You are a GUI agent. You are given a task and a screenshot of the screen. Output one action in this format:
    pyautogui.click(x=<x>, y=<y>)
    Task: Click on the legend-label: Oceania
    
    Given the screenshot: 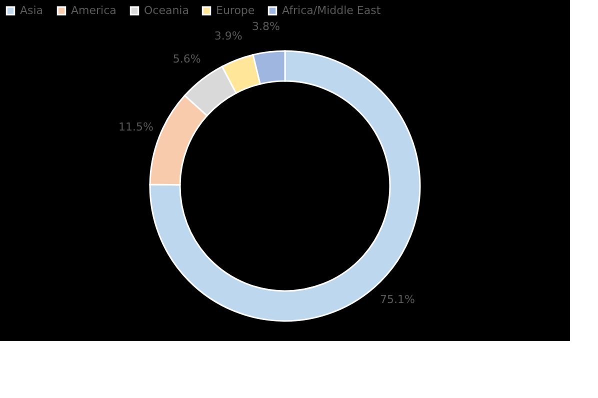 What is the action you would take?
    pyautogui.click(x=166, y=10)
    